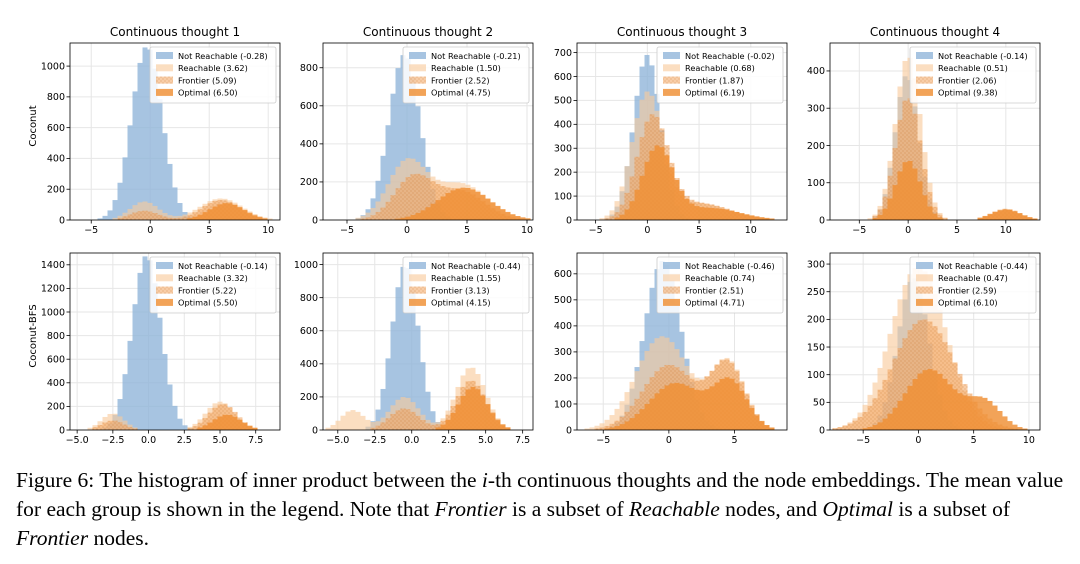  I want to click on legend-label: Optimal (6.19), so click(715, 93).